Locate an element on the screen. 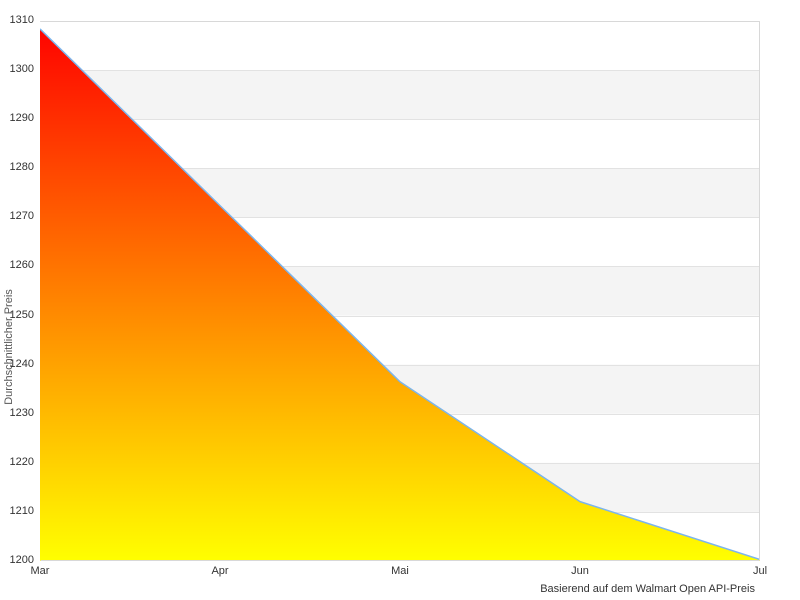  y-axis-title: Durchschnittlicher Preis is located at coordinates (9, 347).